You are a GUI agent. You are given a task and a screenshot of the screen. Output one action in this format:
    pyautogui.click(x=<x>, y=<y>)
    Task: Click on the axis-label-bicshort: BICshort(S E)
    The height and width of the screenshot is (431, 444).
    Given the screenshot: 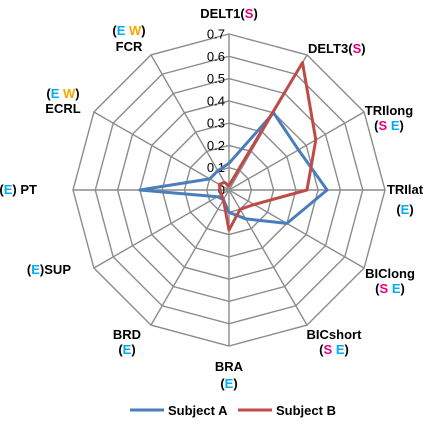 What is the action you would take?
    pyautogui.click(x=335, y=342)
    